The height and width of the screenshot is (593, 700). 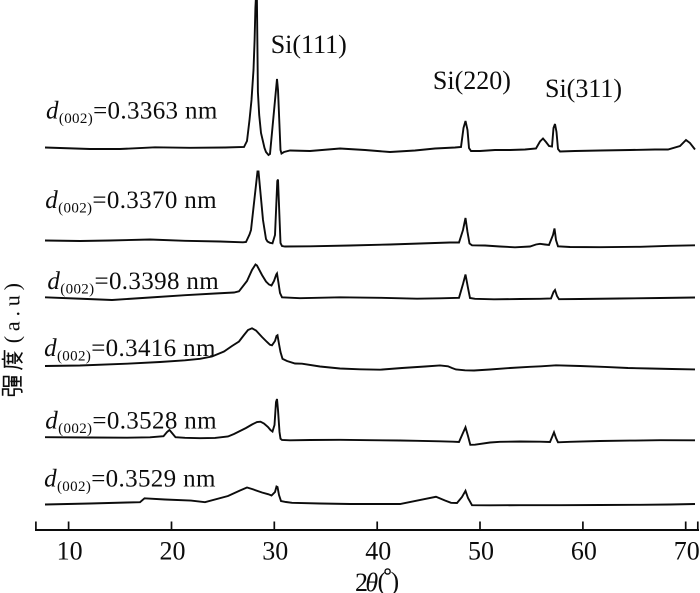 What do you see at coordinates (70, 551) in the screenshot?
I see `svg-text: 10` at bounding box center [70, 551].